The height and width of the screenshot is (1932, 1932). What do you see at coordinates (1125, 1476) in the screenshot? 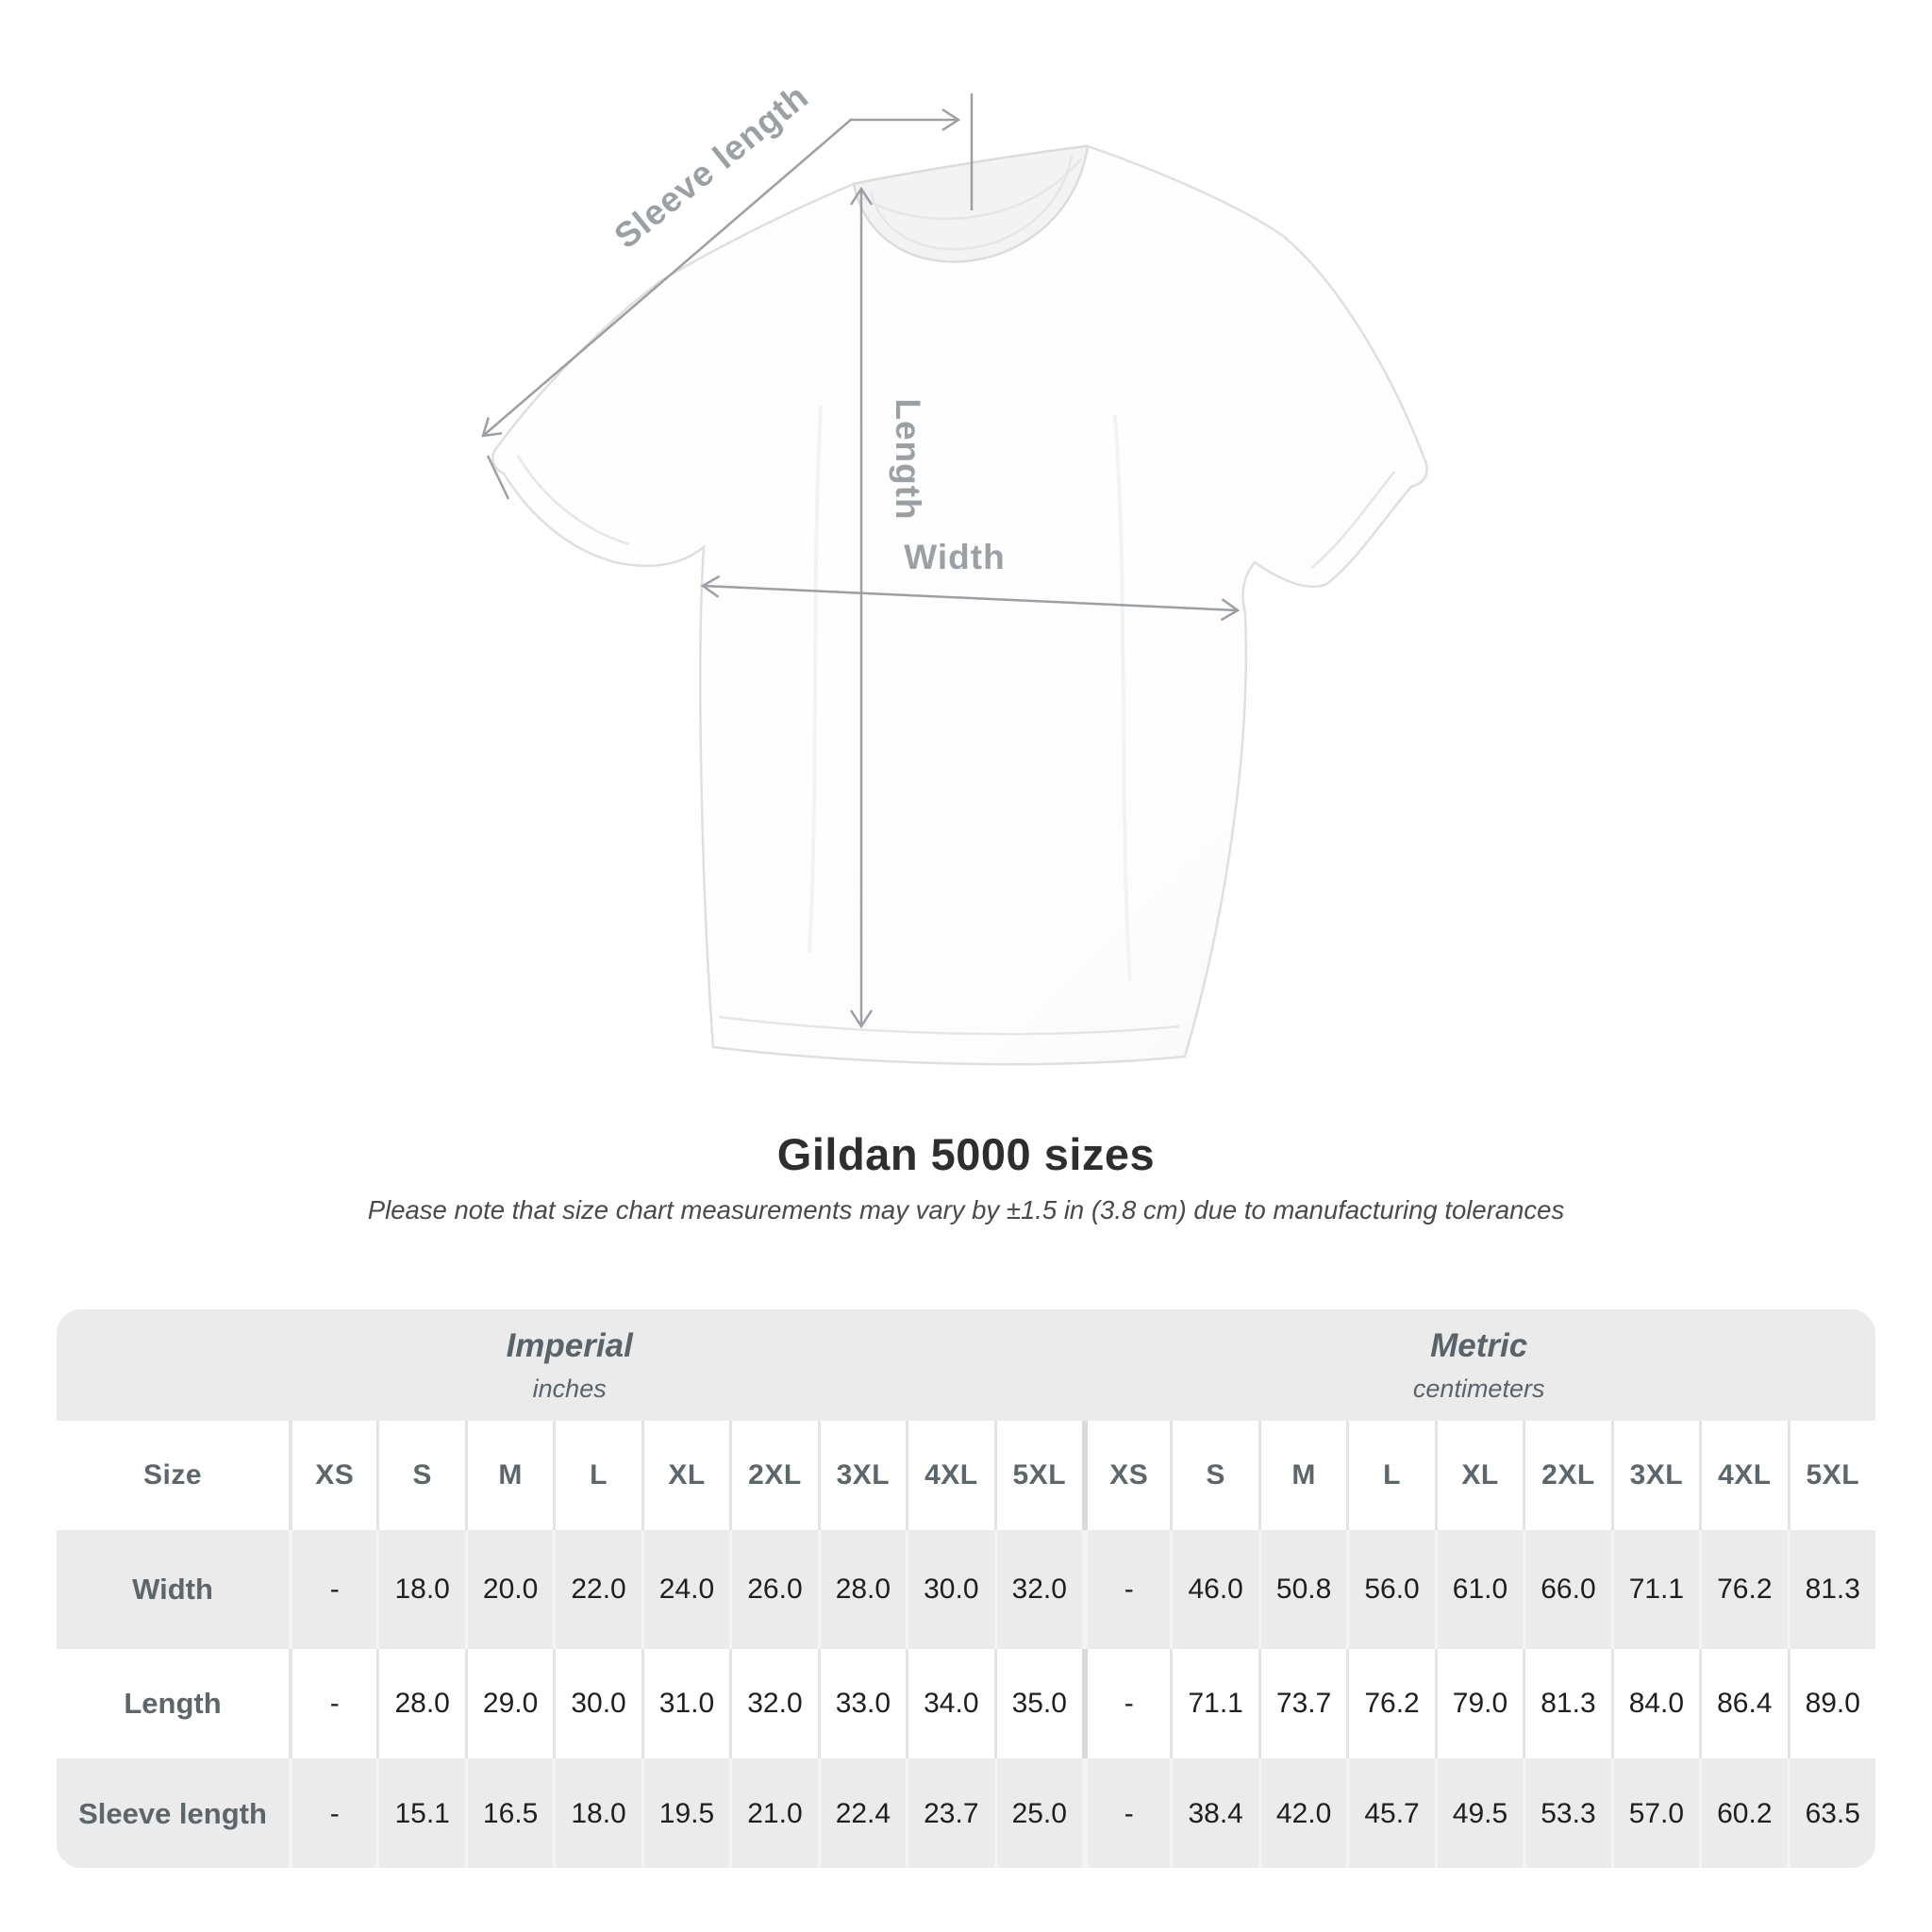
I see `metric-size-xs: XS` at bounding box center [1125, 1476].